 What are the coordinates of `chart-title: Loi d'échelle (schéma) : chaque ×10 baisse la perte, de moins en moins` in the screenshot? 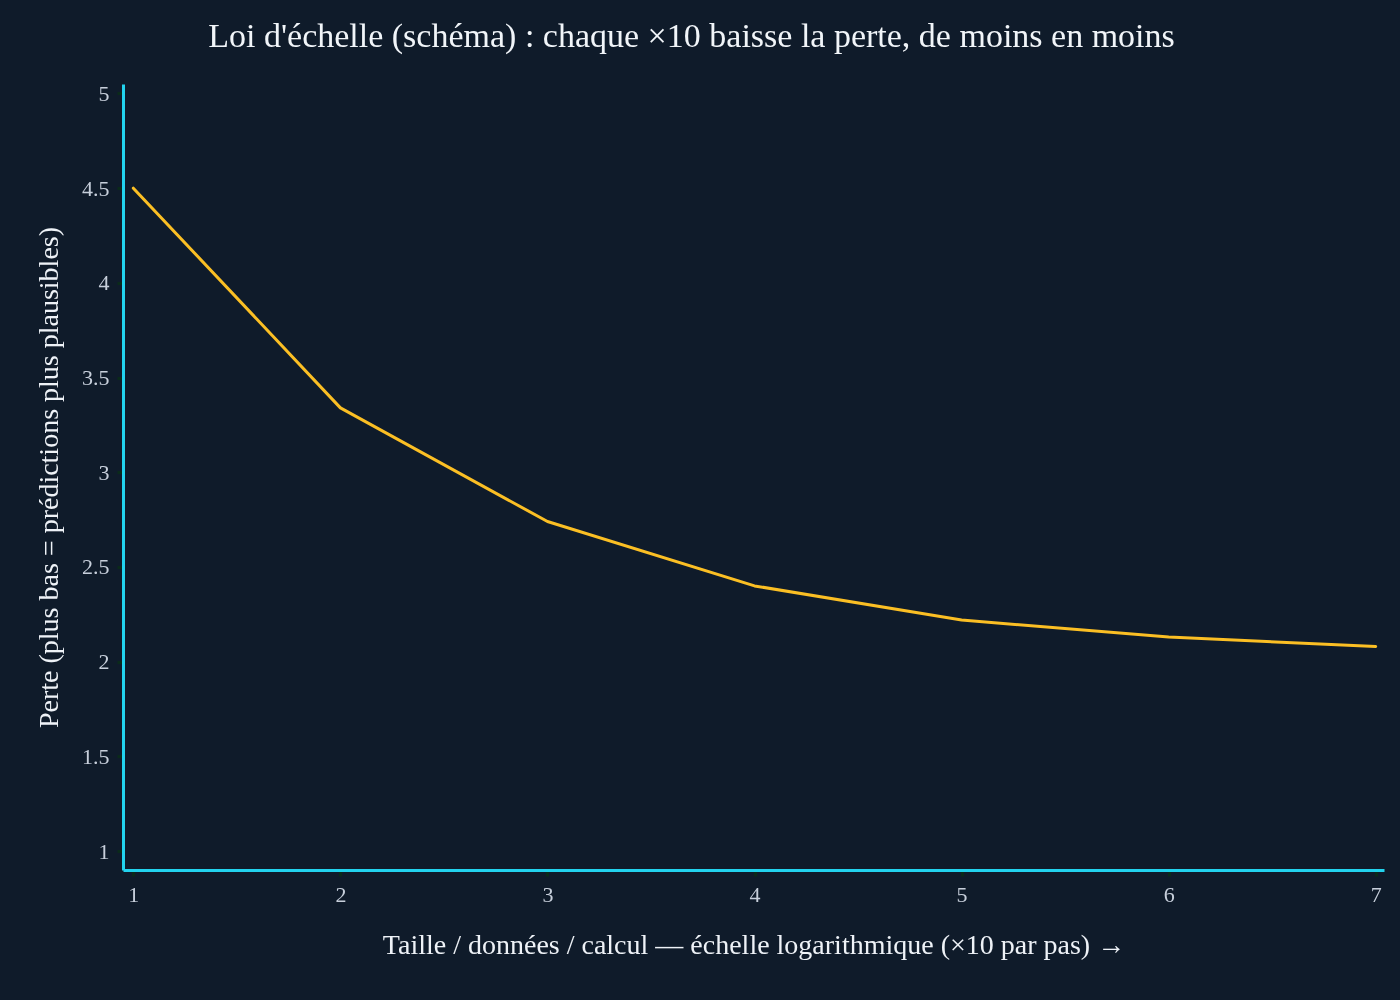 It's located at (691, 36).